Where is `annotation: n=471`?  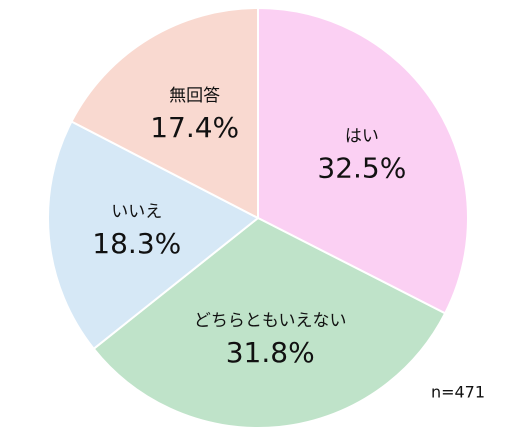 annotation: n=471 is located at coordinates (458, 392).